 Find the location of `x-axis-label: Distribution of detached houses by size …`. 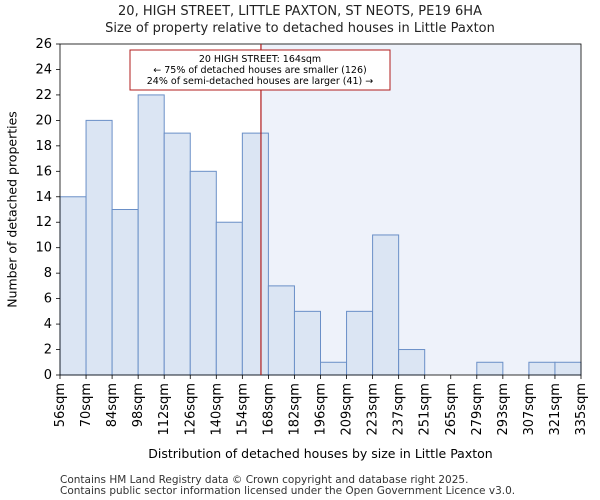

x-axis-label: Distribution of detached houses by size … is located at coordinates (320, 453).